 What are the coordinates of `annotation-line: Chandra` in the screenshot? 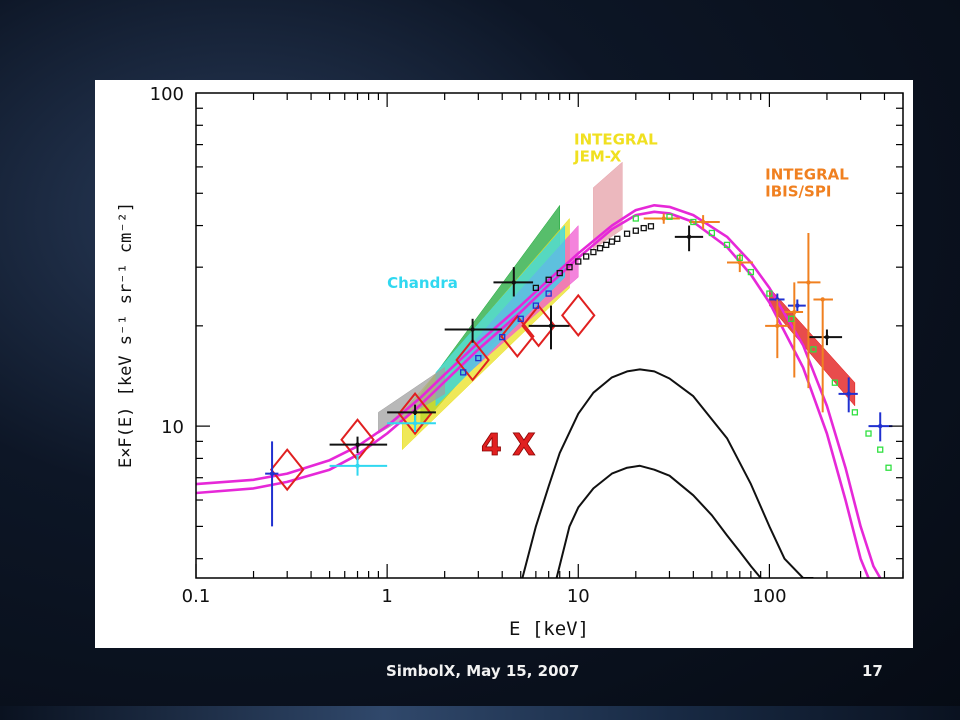 It's located at (422, 283).